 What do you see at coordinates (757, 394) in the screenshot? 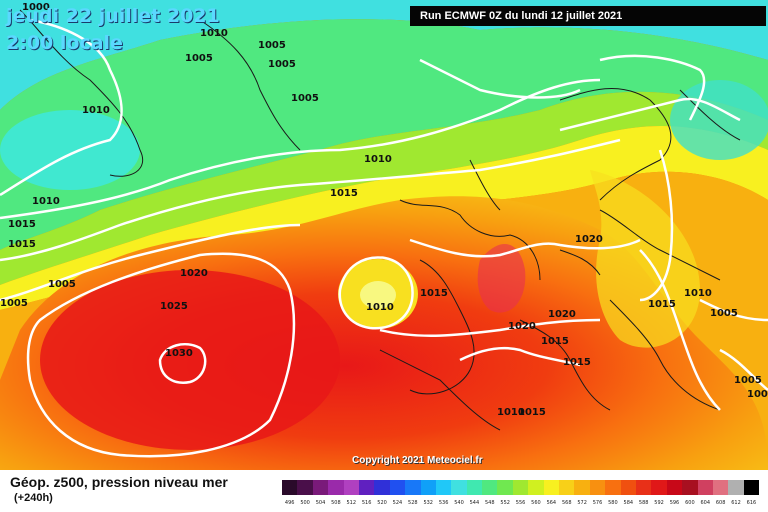
I see `isobar-label-28: 1000` at bounding box center [757, 394].